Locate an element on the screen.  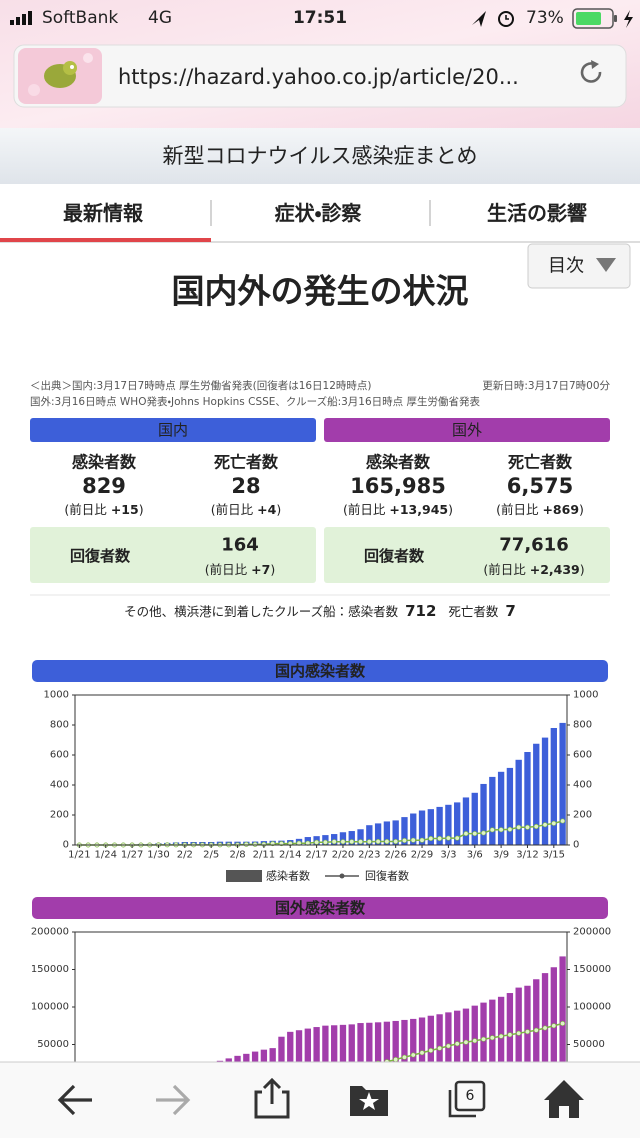
site-icon is located at coordinates (60, 76).